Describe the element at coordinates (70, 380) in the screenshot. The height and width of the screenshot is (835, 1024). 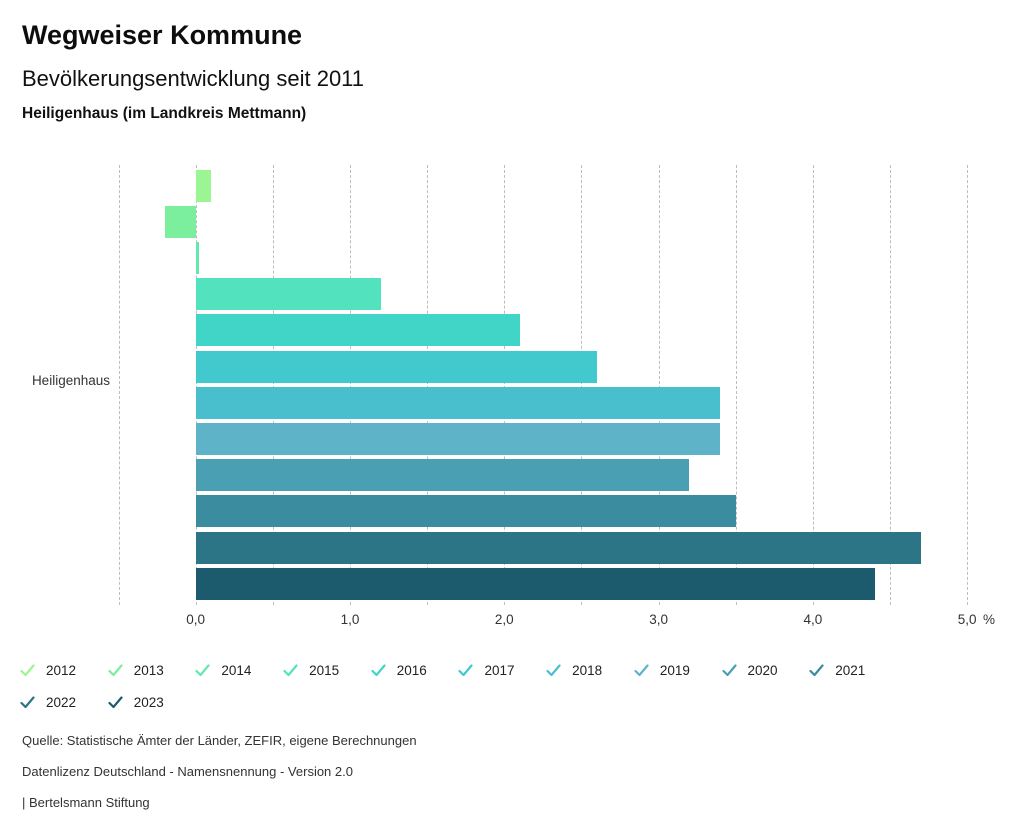
I see `y-axis-category-label: Heiligenhaus` at that location.